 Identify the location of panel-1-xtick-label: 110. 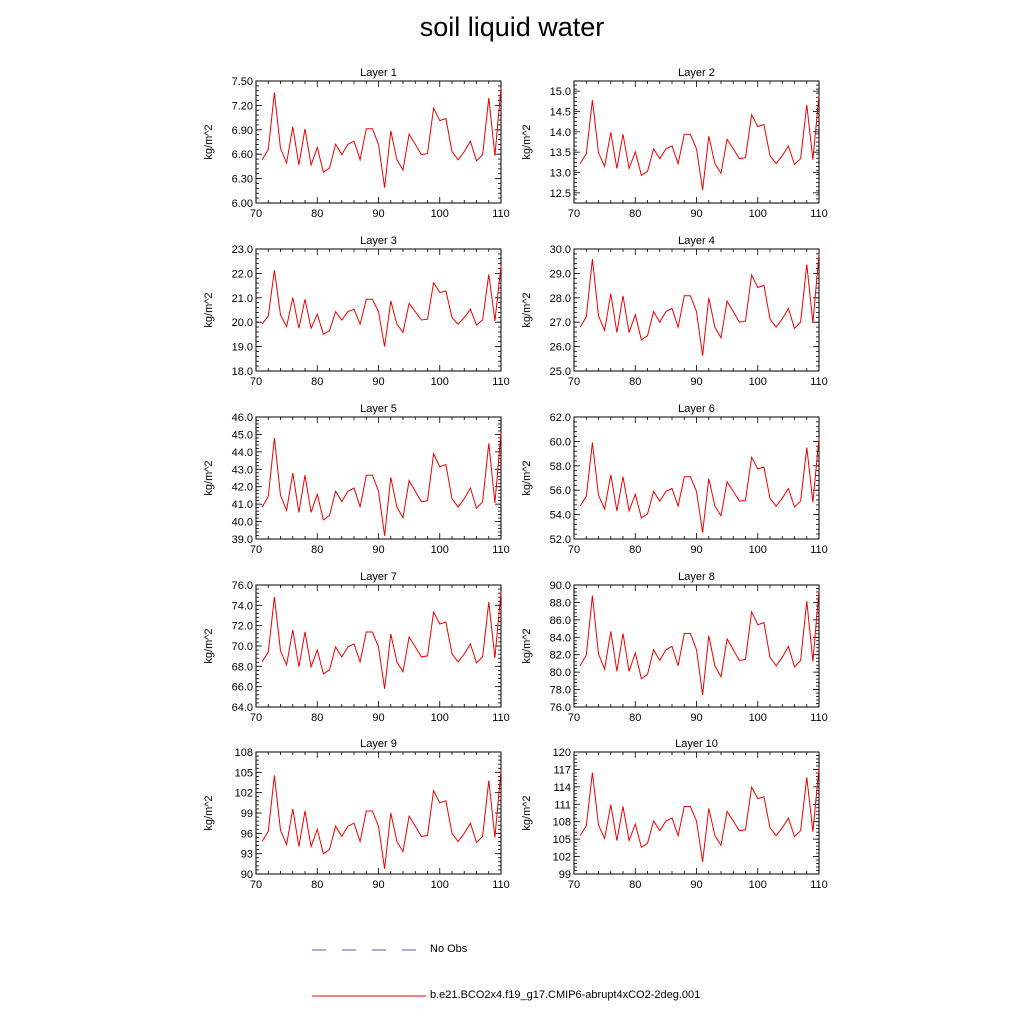
(501, 214).